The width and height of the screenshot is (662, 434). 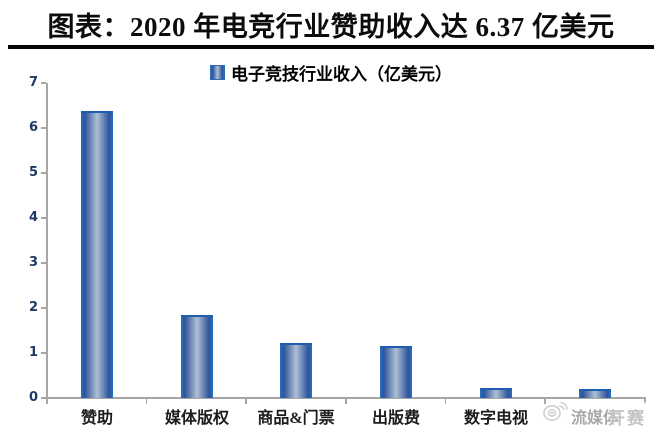 What do you see at coordinates (47, 240) in the screenshot?
I see `y-axis-line` at bounding box center [47, 240].